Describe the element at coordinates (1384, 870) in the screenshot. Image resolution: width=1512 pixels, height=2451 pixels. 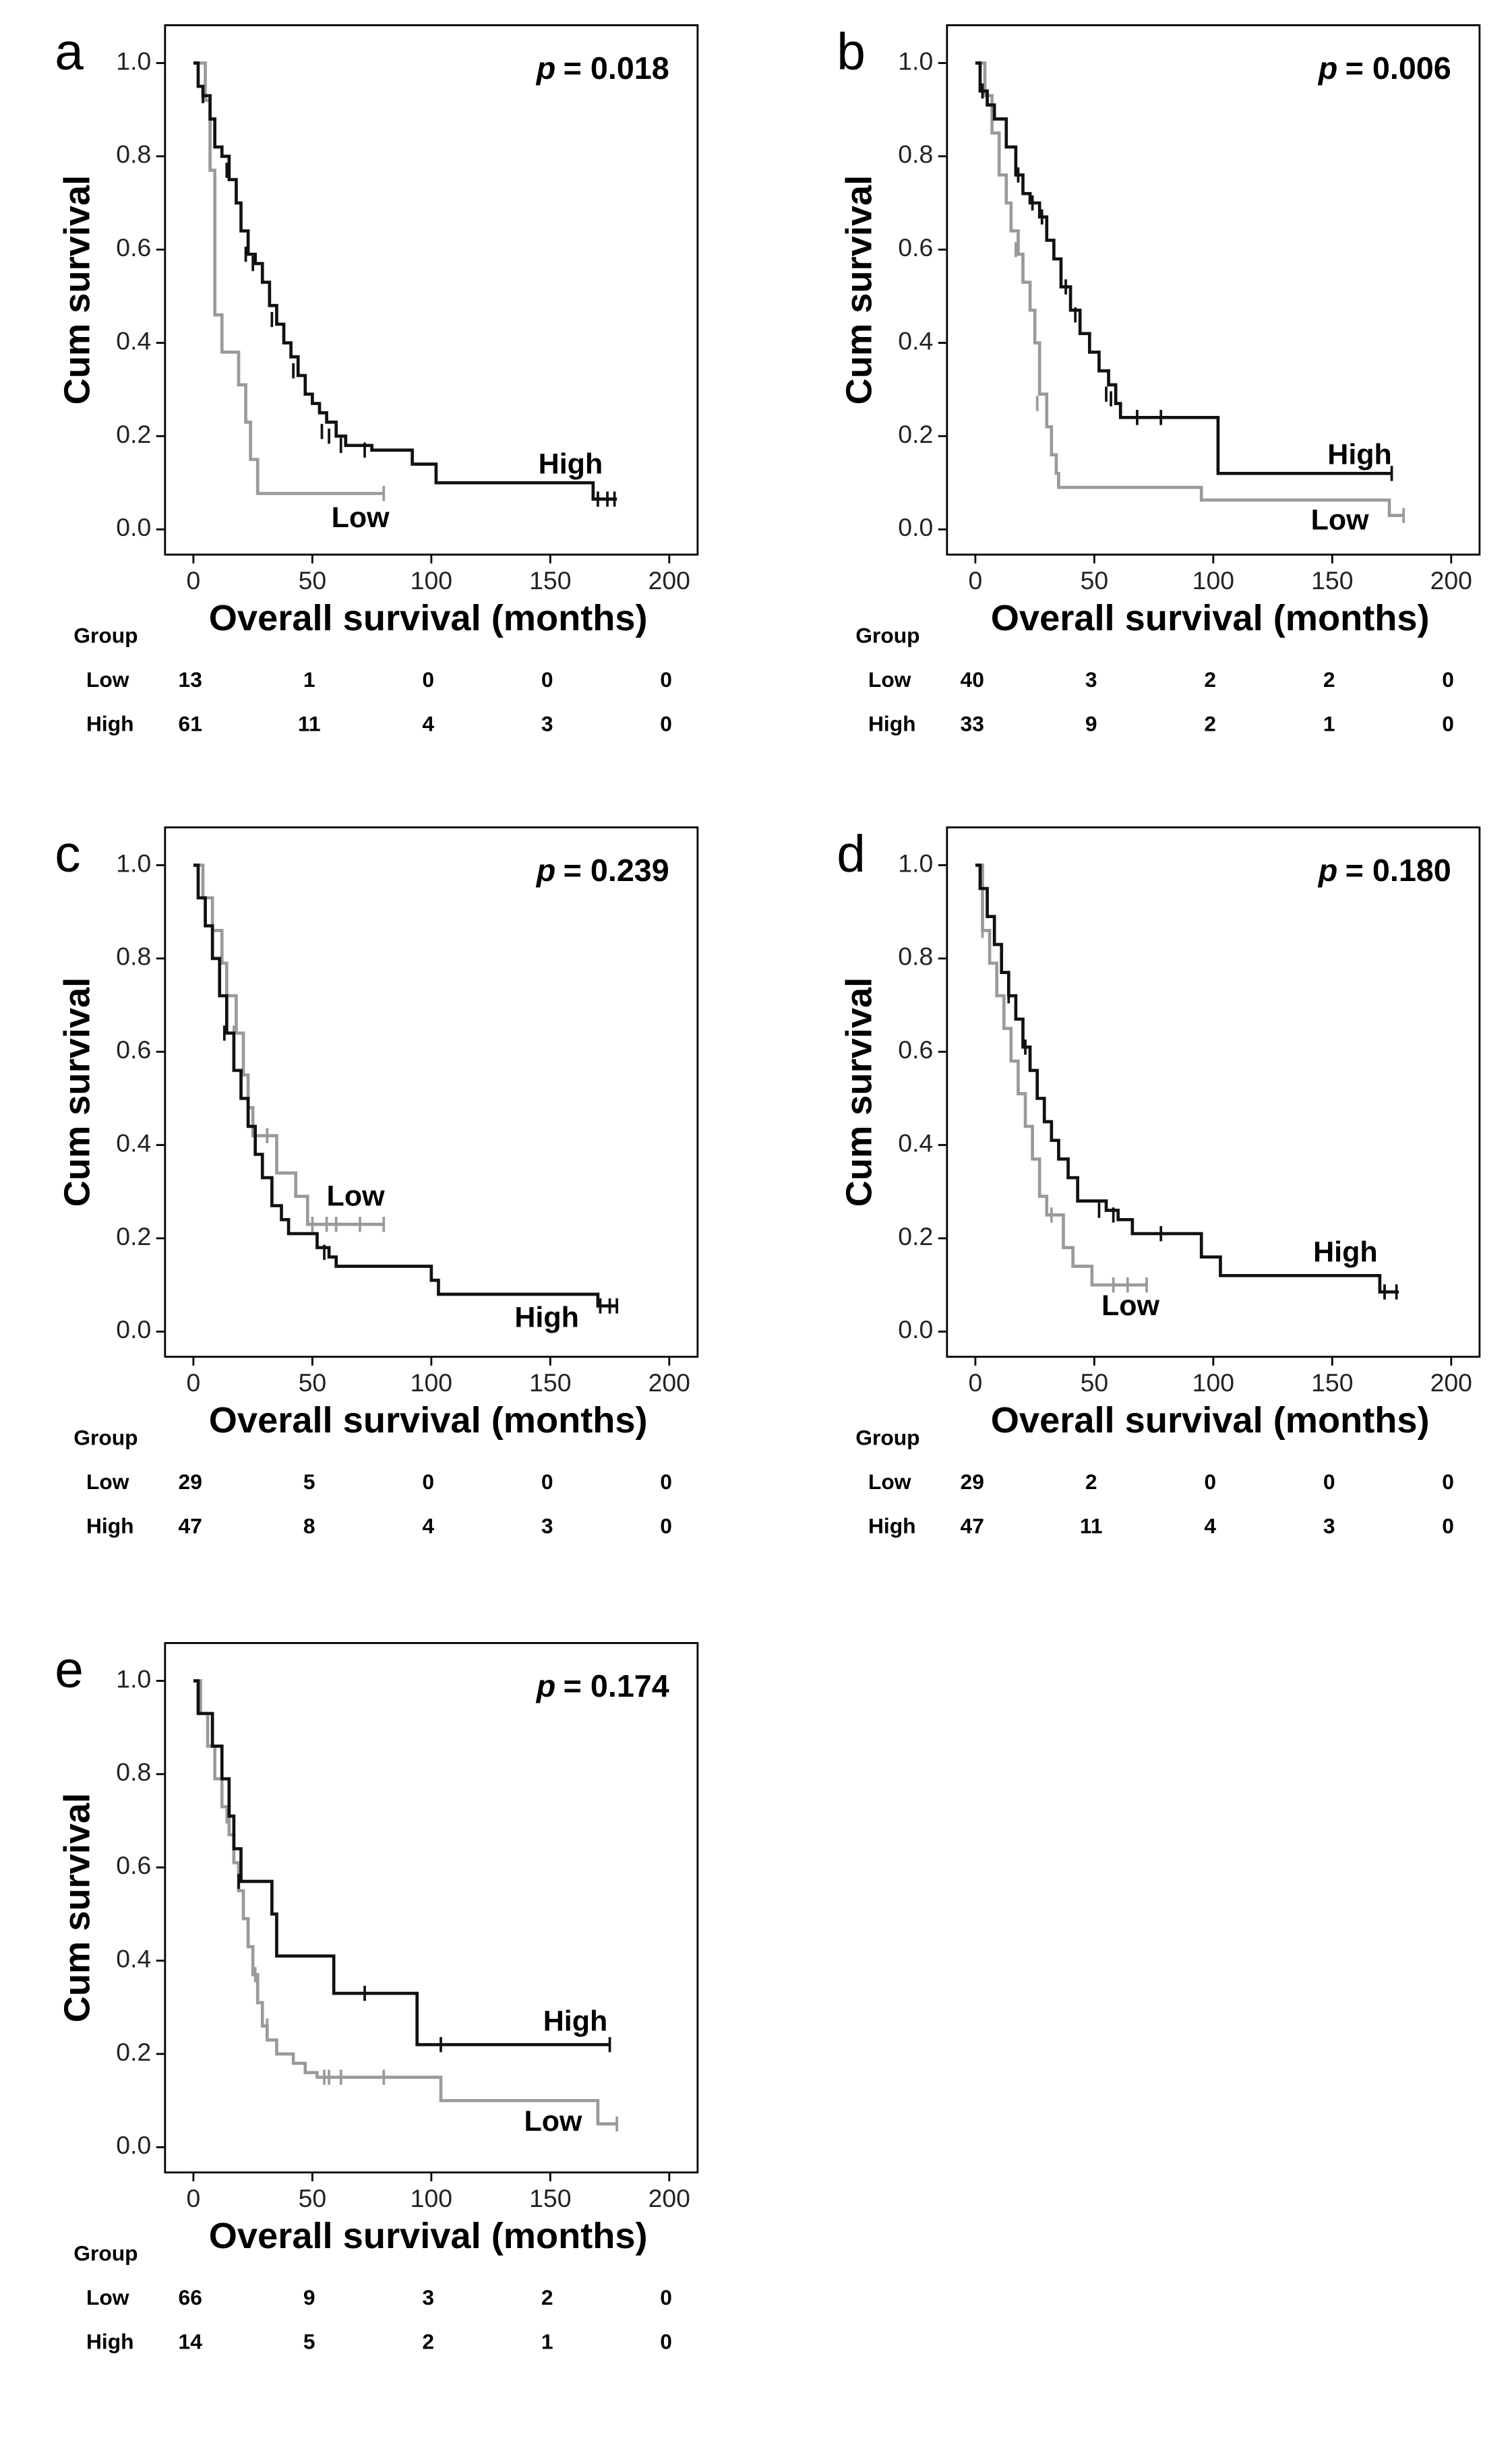
I see `p-value-label: p = 0.180` at that location.